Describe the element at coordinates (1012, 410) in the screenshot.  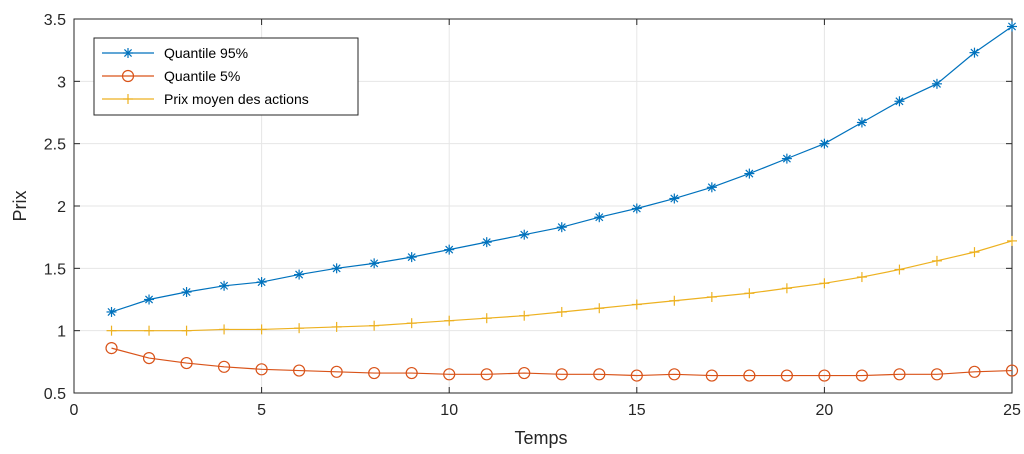
I see `x-tick-label: 25` at that location.